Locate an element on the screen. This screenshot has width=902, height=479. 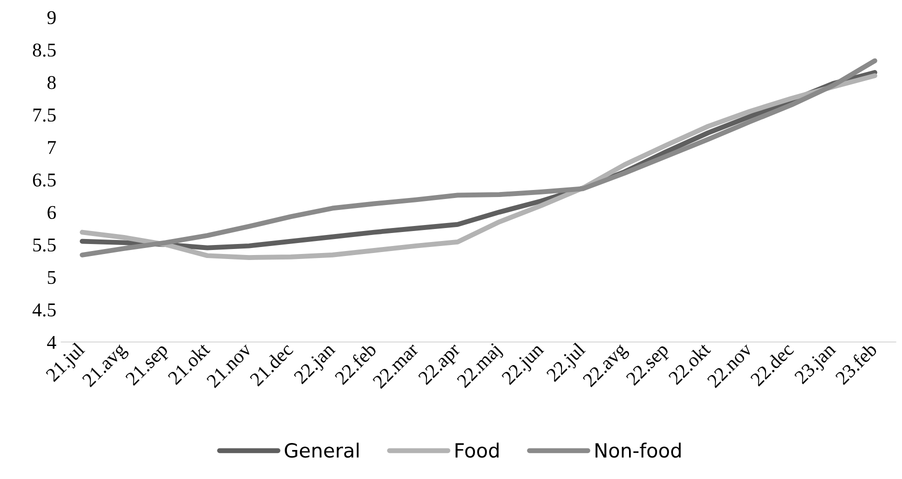
y-tick-label: 9 is located at coordinates (51, 17).